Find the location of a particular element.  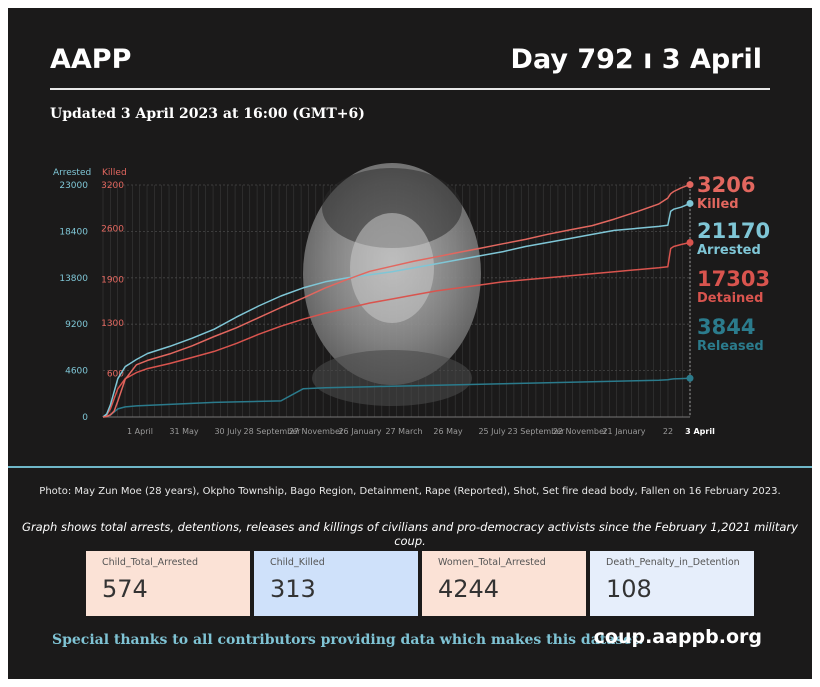

x-tick-label: 27 November is located at coordinates (316, 431).